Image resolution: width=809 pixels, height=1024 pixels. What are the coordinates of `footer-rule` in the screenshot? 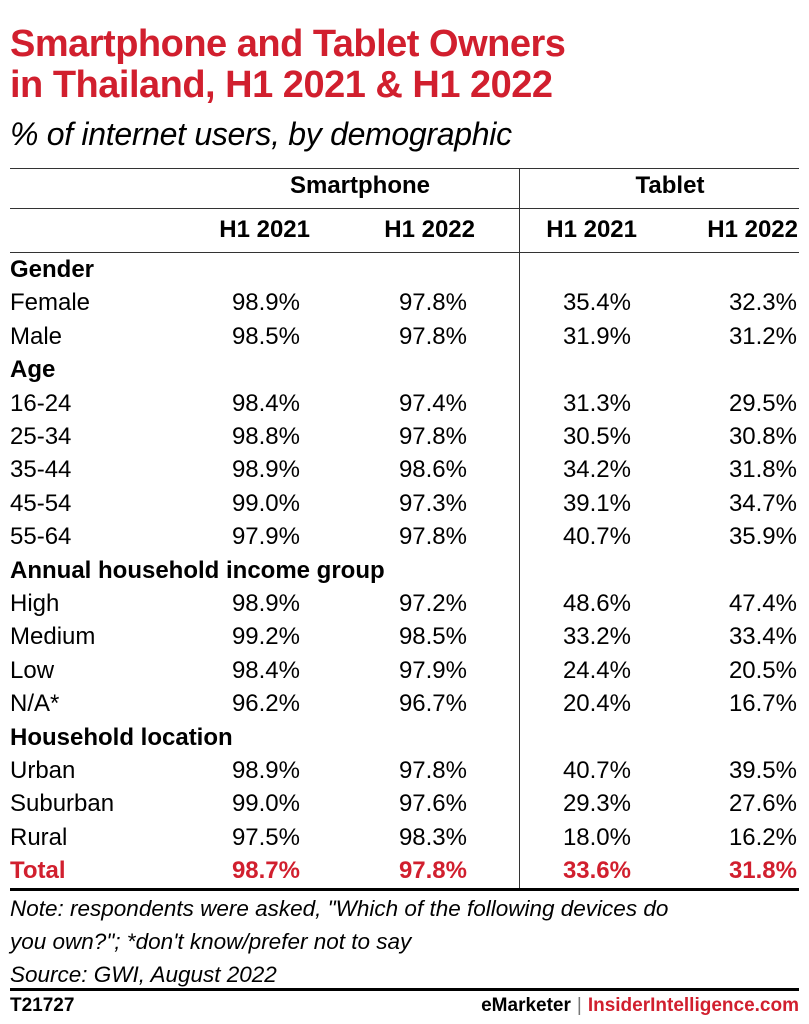 It's located at (404, 989).